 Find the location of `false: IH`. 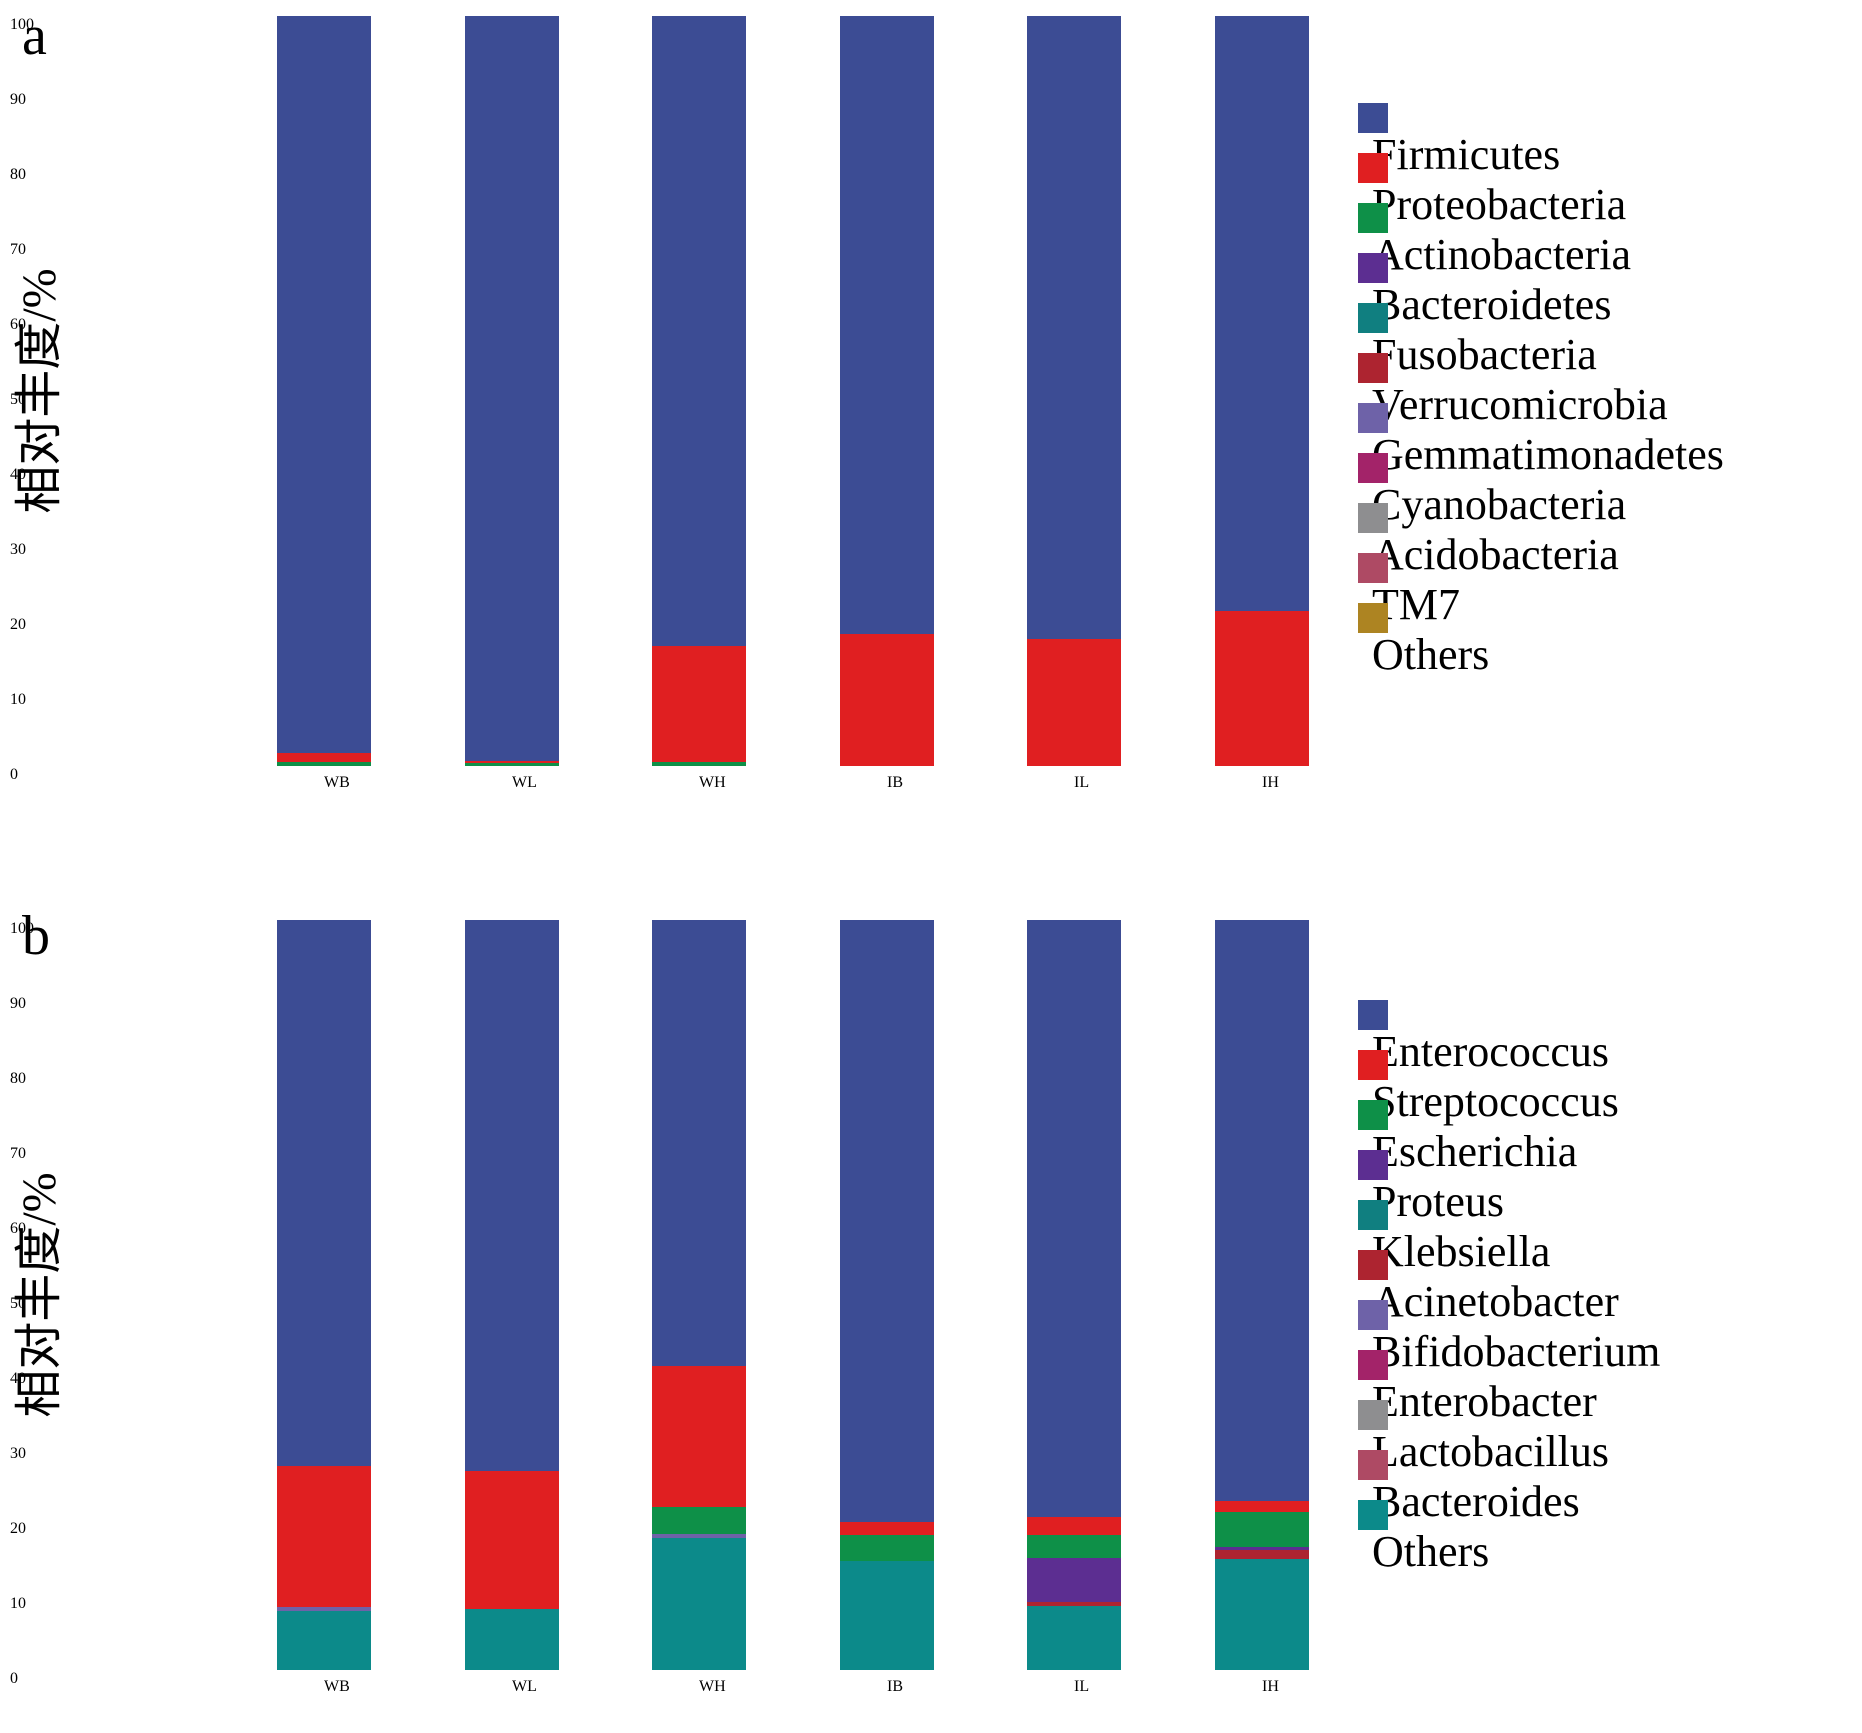

false: IH is located at coordinates (1270, 1686).